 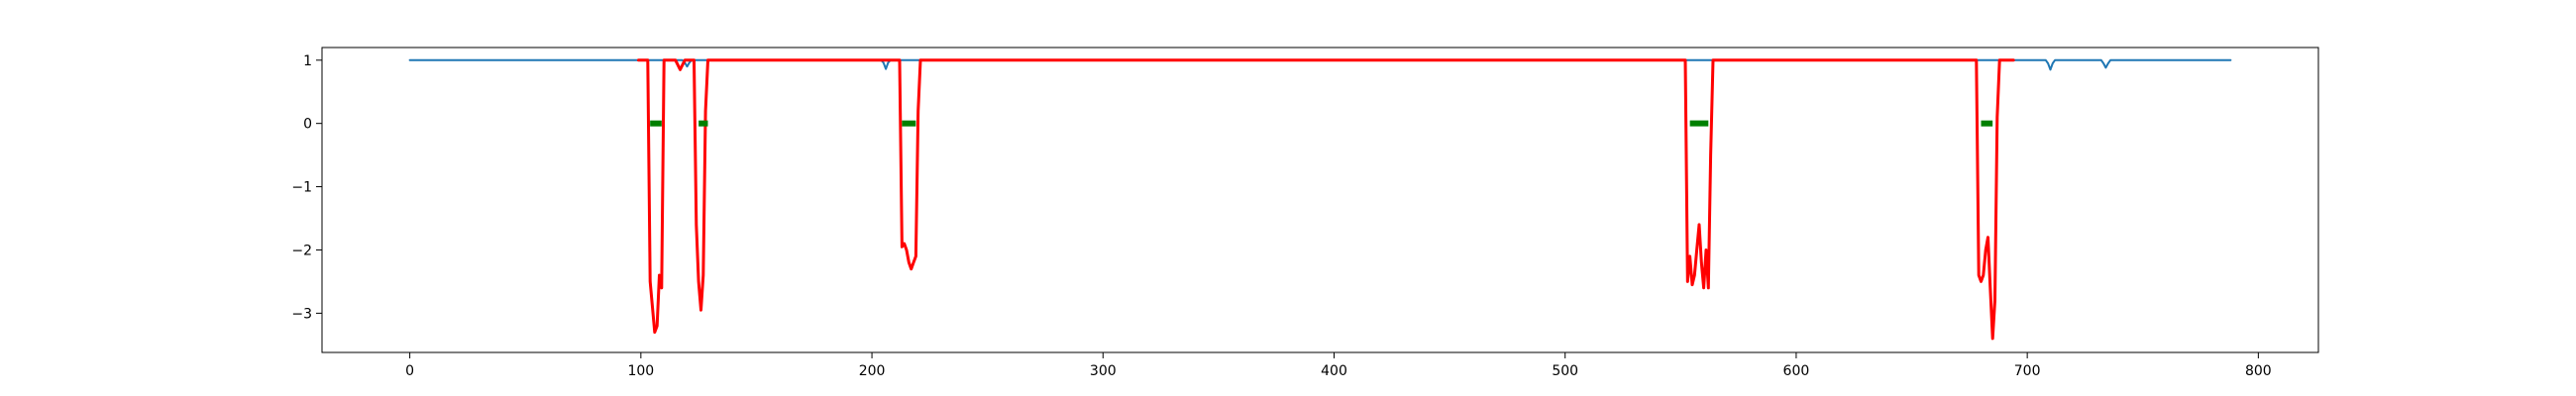 I want to click on y-tick-label: −3, so click(x=301, y=314).